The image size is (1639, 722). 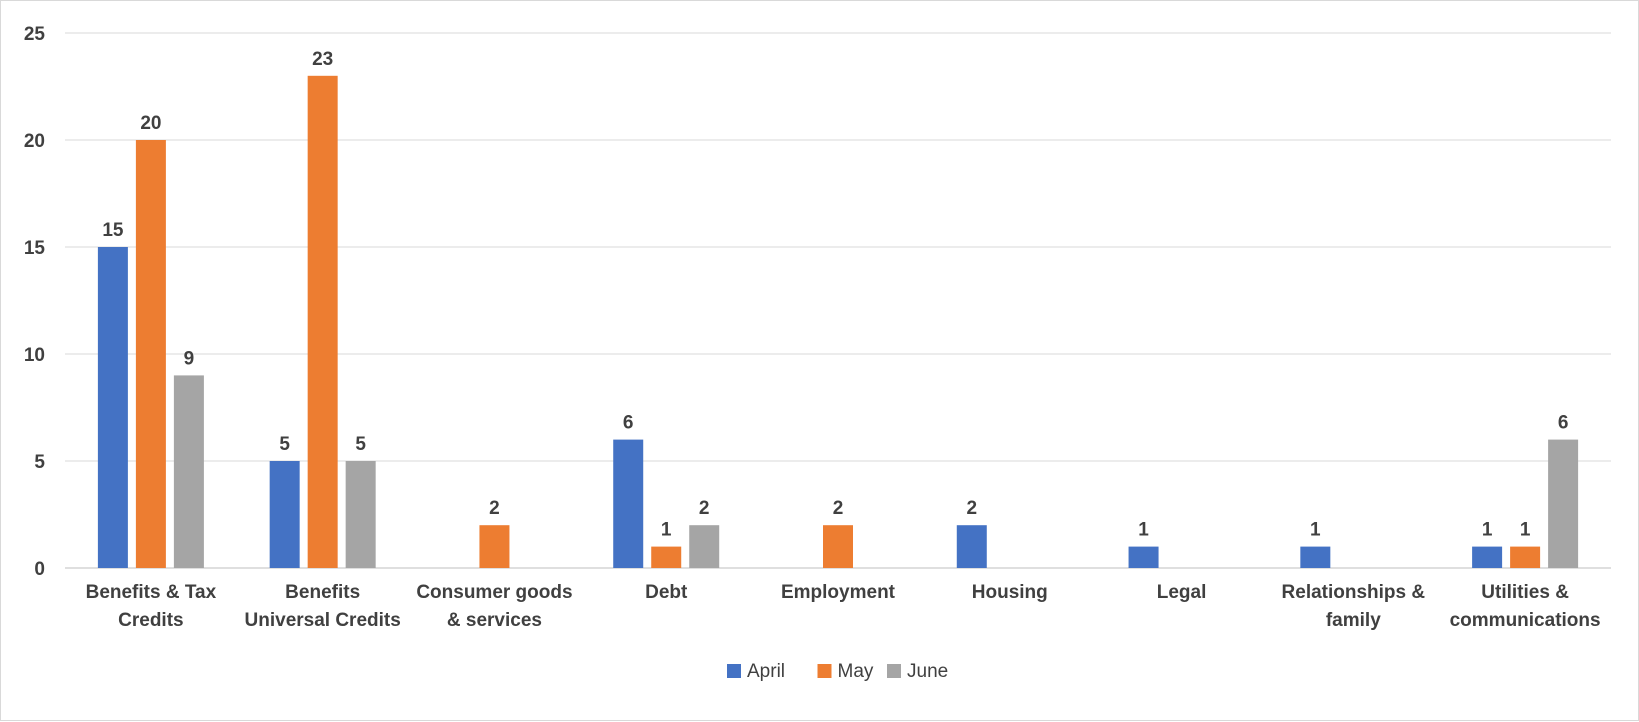 I want to click on category-label-line: Benefits & Tax, so click(x=151, y=592).